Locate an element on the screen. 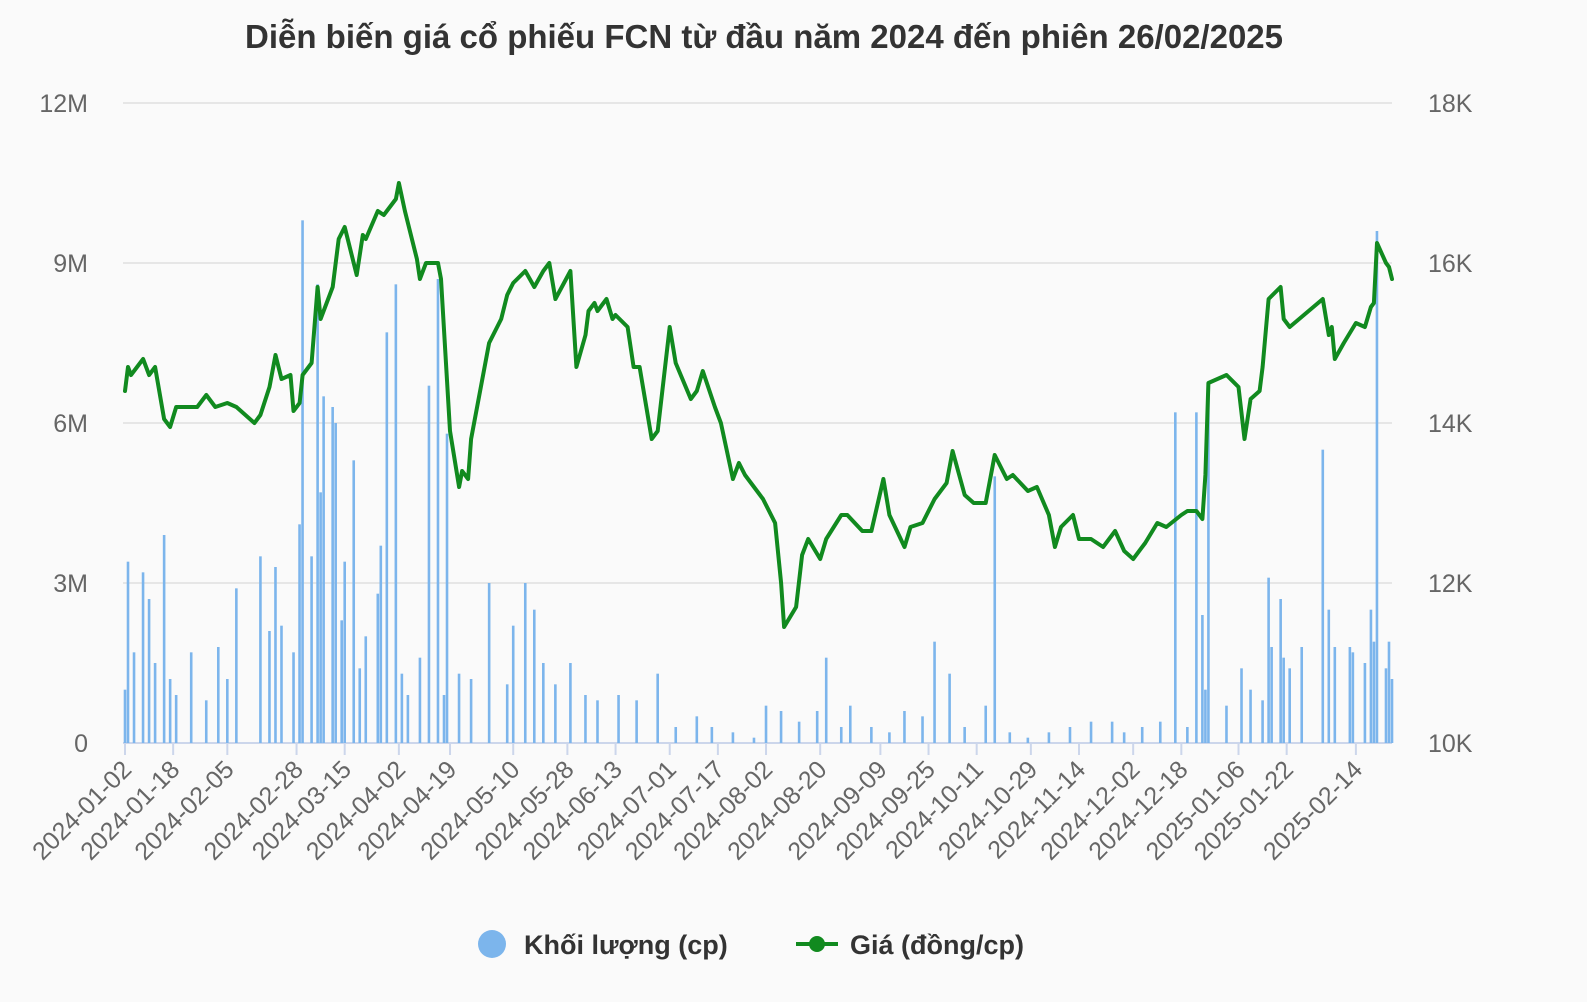  legend-item-price: Giá (đồng/cp) is located at coordinates (910, 945).